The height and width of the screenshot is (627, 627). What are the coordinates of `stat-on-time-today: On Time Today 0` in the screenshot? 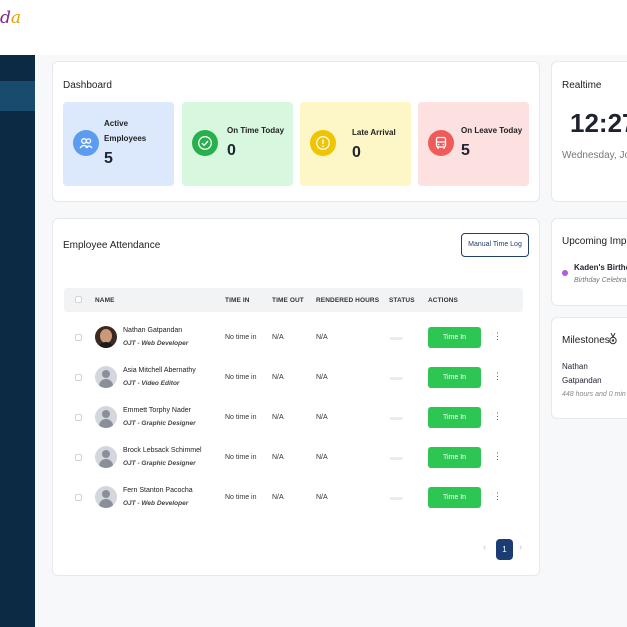 It's located at (237, 144).